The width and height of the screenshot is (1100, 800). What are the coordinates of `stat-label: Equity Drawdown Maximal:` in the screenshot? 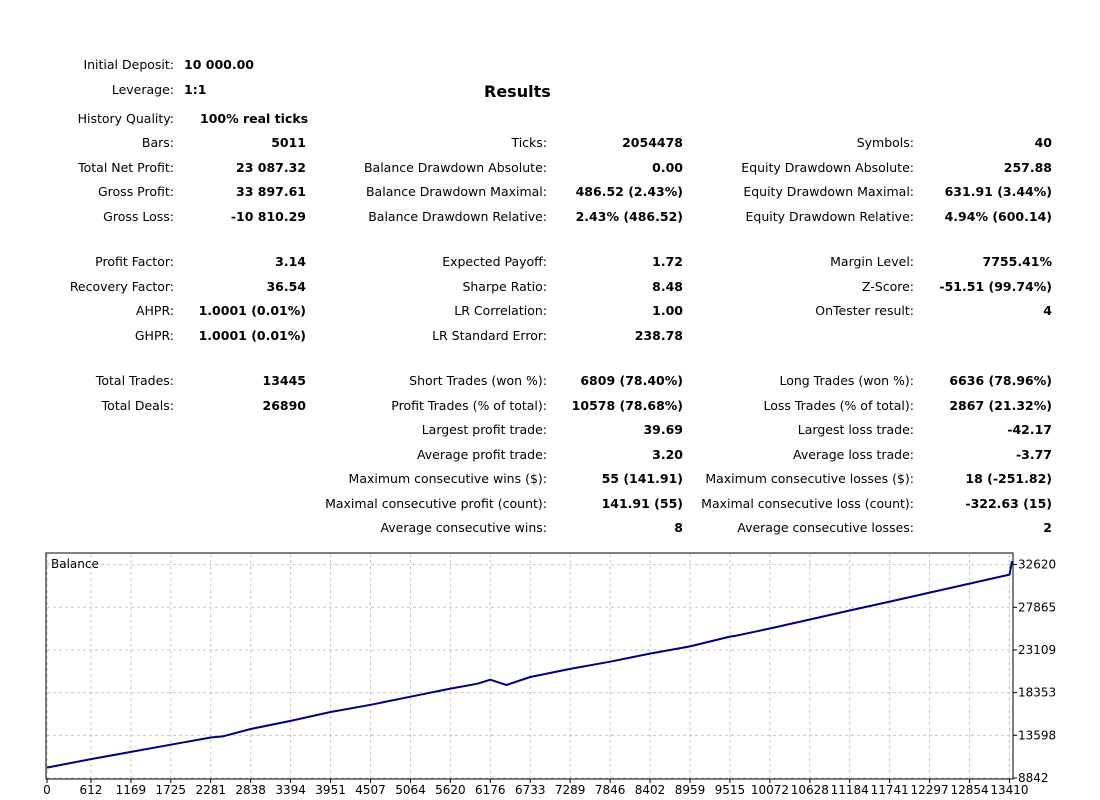 It's located at (828, 191).